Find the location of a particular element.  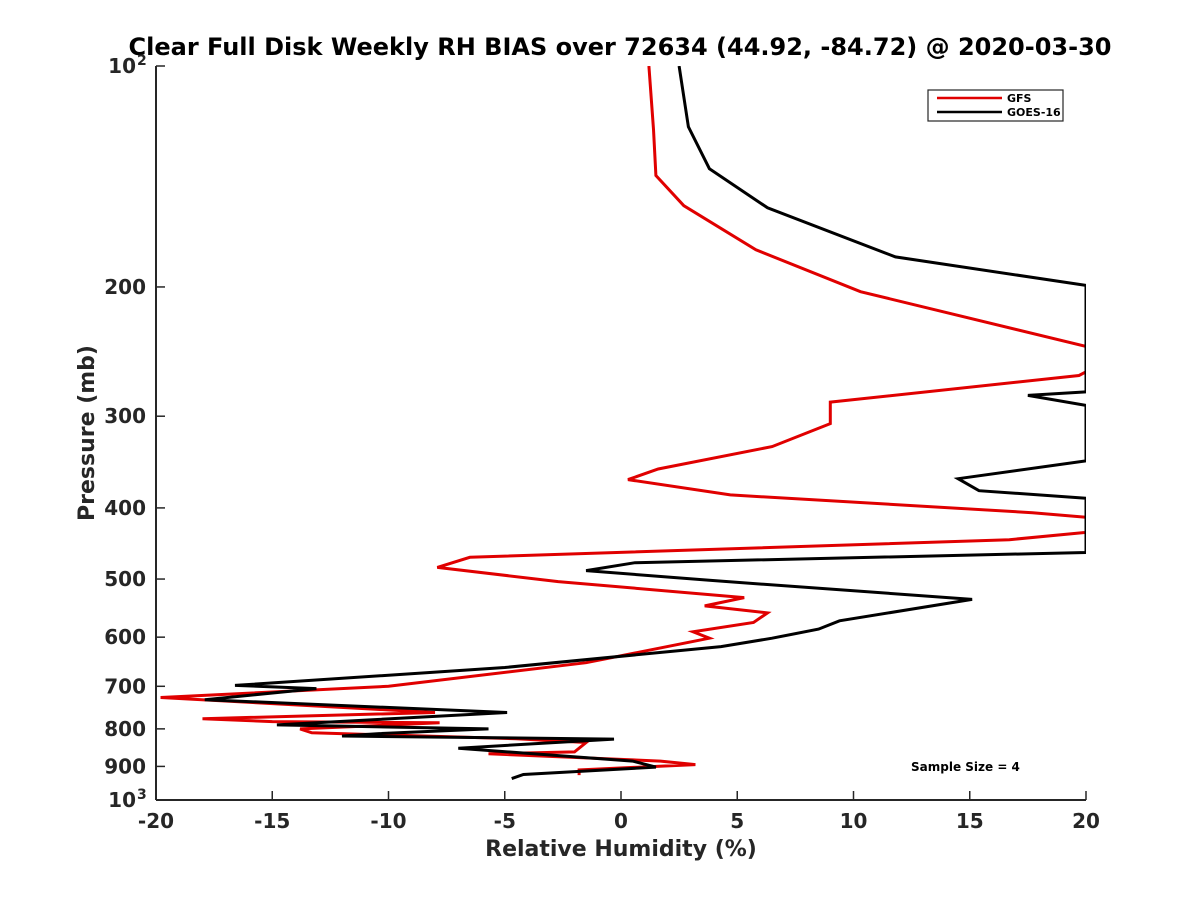

y-tick-exponent: 2 is located at coordinates (142, 61).